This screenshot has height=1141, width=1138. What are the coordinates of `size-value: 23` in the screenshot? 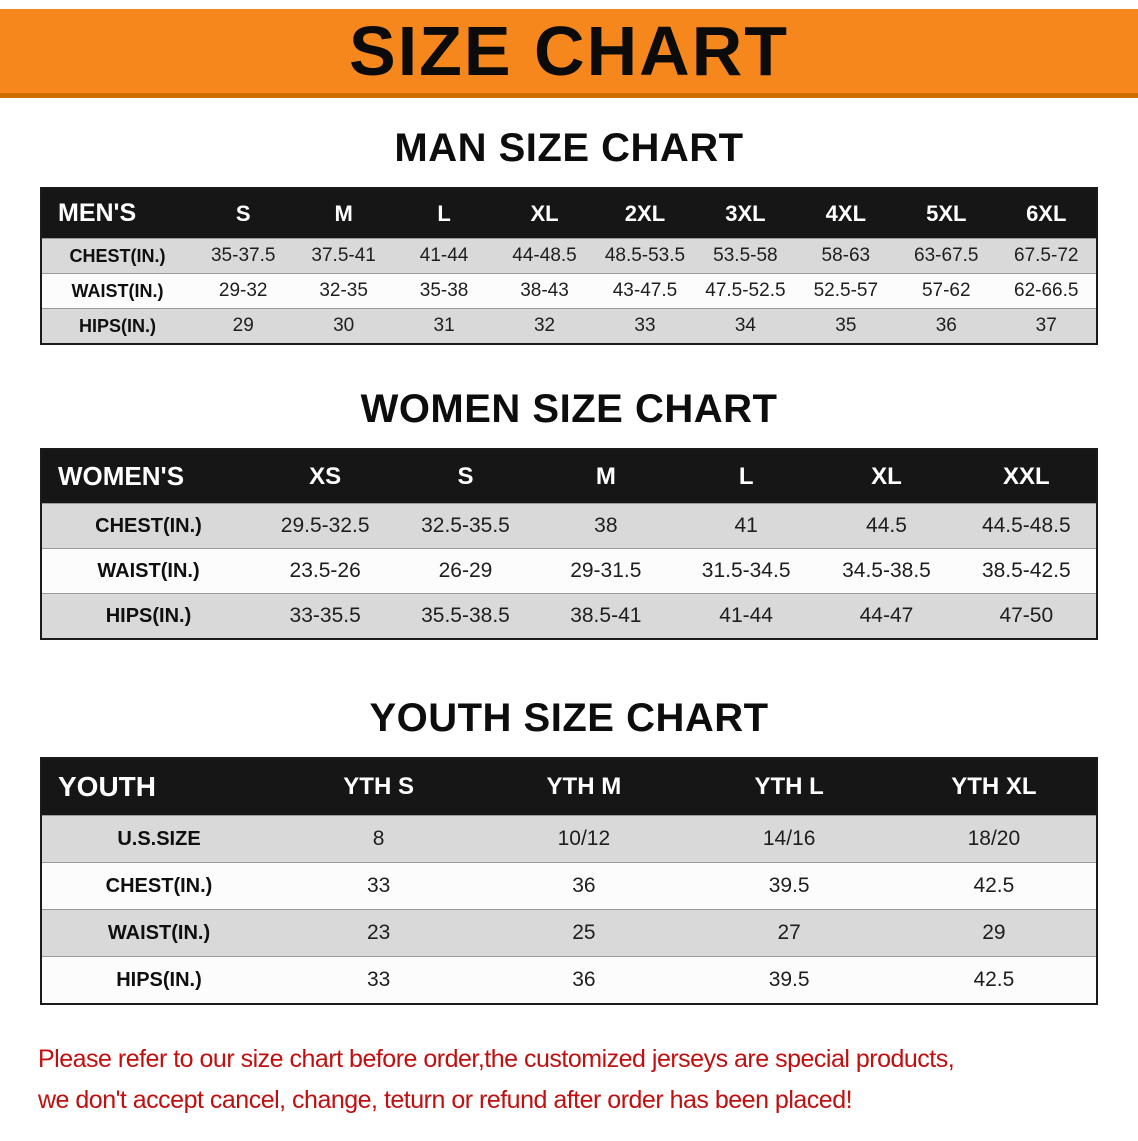 It's located at (378, 932).